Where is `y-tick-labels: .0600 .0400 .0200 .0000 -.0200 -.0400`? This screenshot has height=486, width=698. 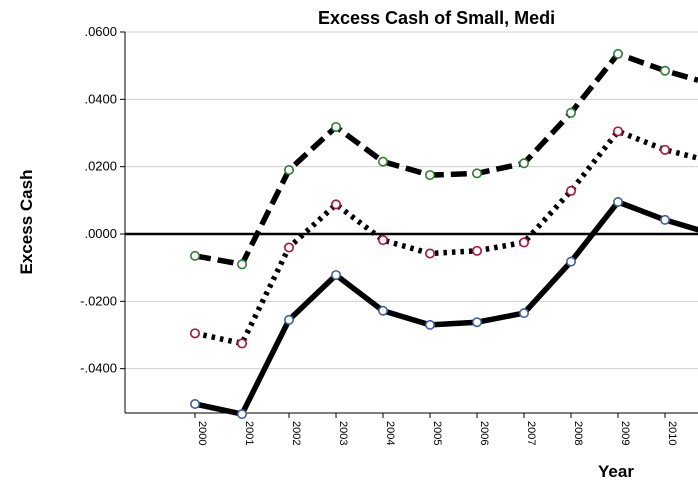
y-tick-labels: .0600 .0400 .0200 .0000 -.0200 -.0400 is located at coordinates (102, 200).